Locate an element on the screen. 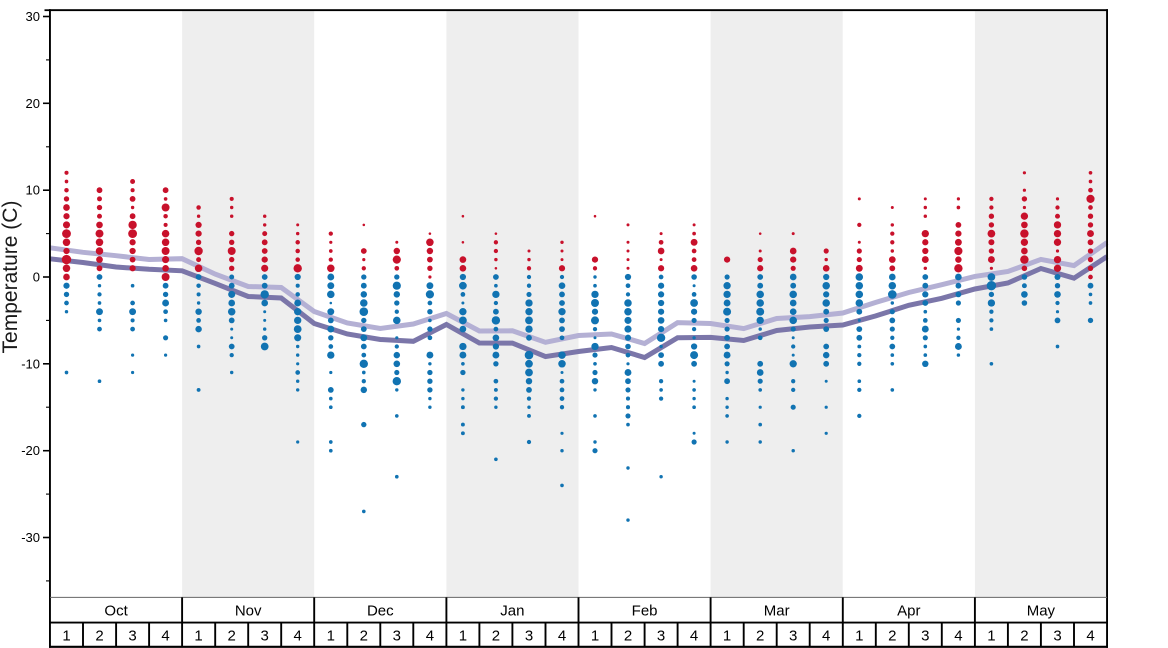  svg-text: 0 is located at coordinates (36, 277).